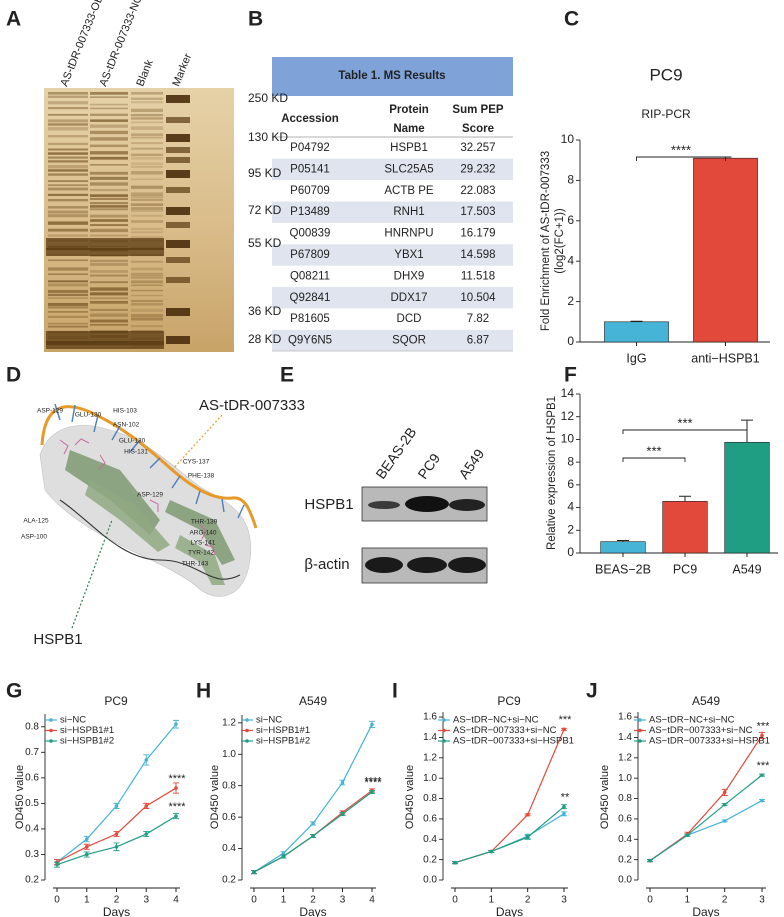  I want to click on y-tick-label: 0.6, so click(625, 819).